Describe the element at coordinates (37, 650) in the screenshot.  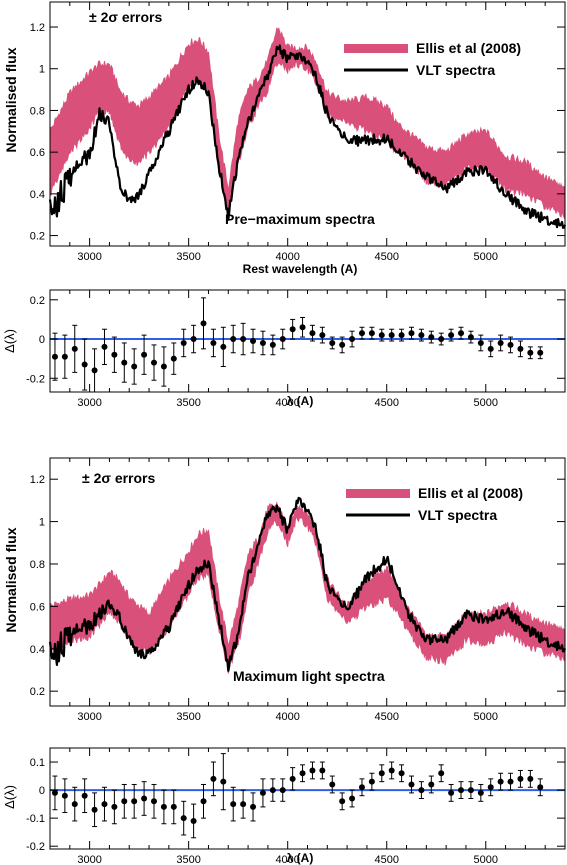
I see `y-tick-label: 0.4` at that location.